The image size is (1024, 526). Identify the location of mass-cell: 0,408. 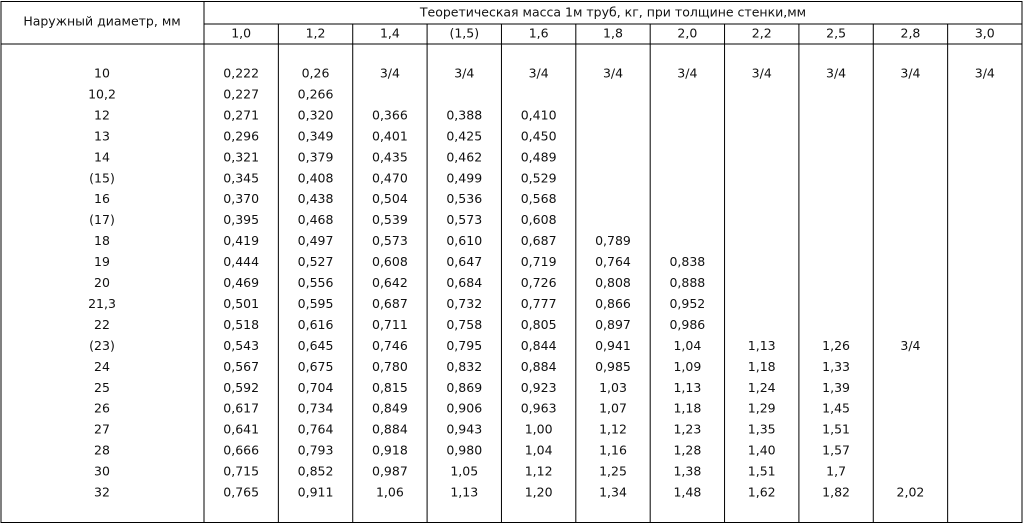
(316, 177).